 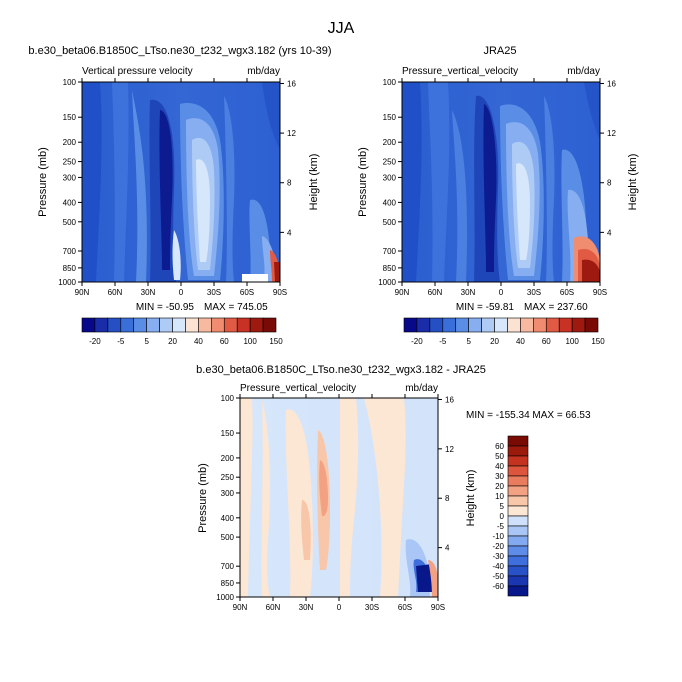 What do you see at coordinates (498, 586) in the screenshot?
I see `colorbar-label: -60` at bounding box center [498, 586].